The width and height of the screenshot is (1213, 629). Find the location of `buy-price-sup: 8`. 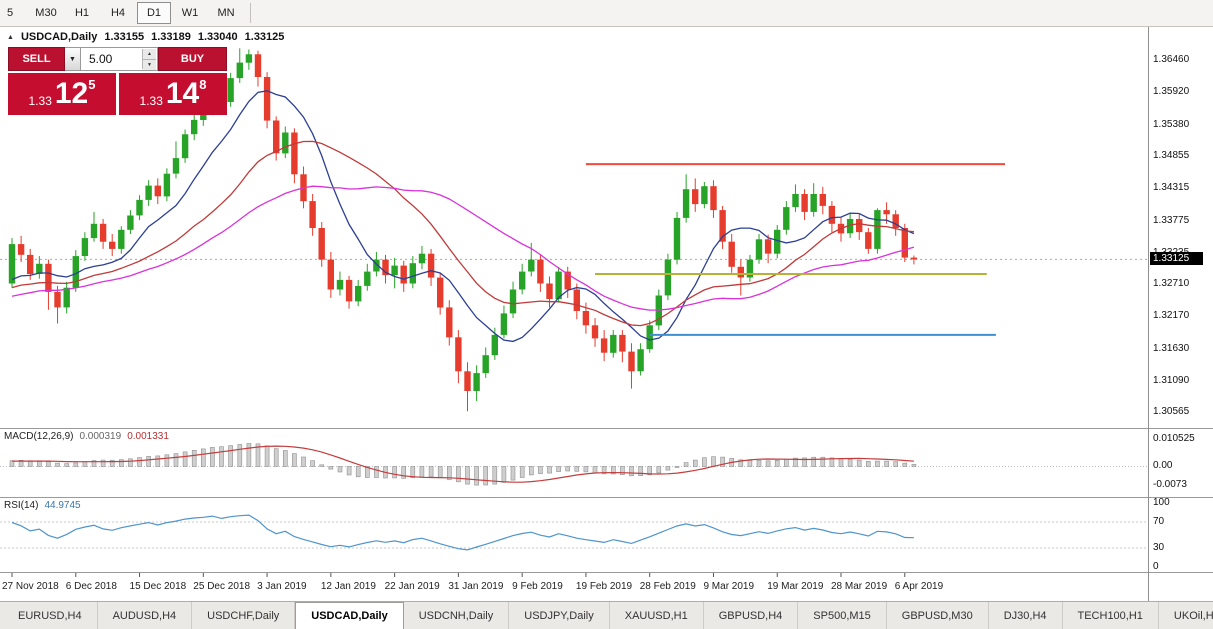

buy-price-sup: 8 is located at coordinates (203, 84).